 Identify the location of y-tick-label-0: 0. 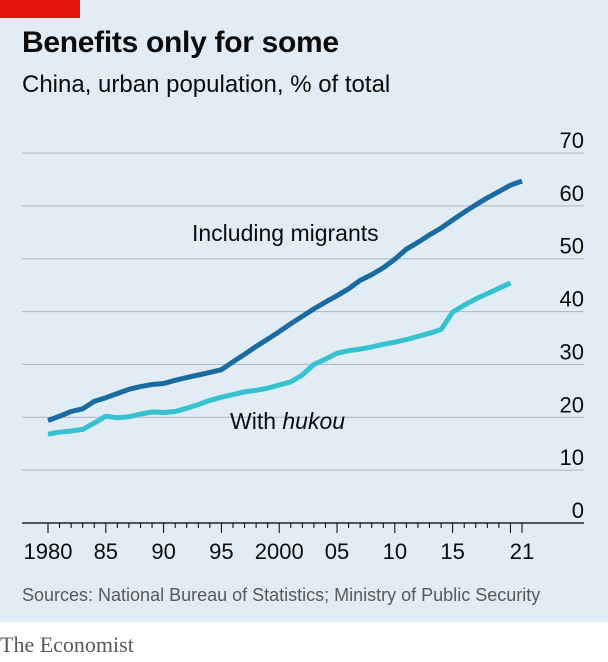
(578, 510).